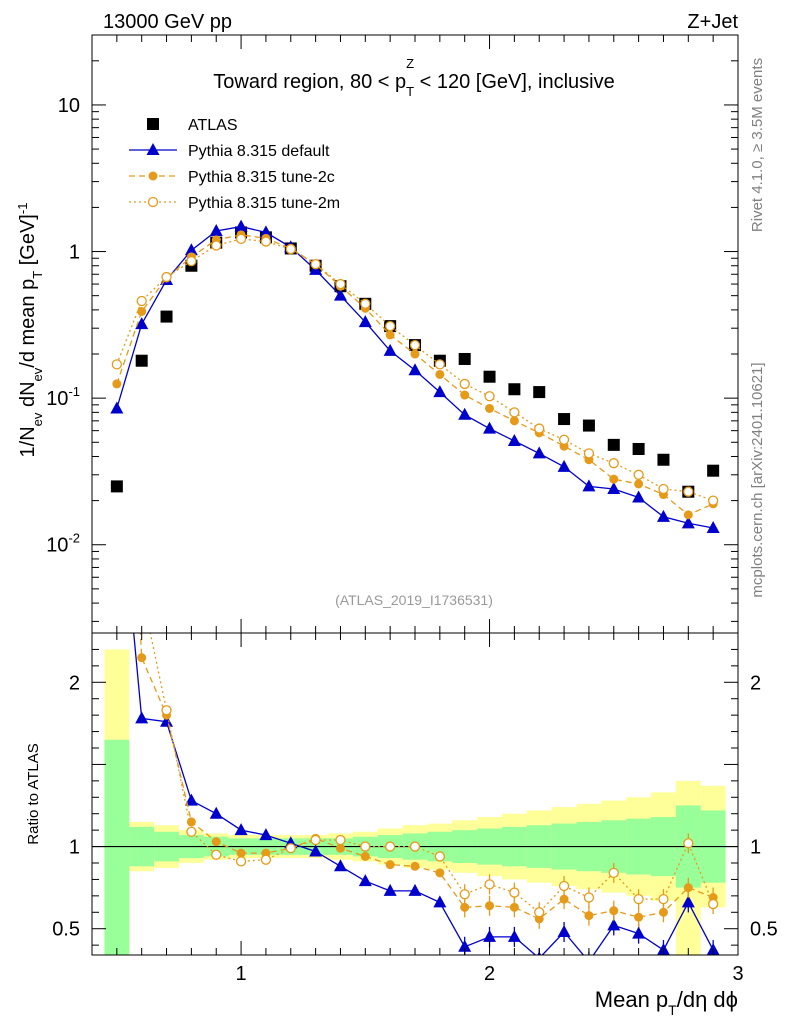 The width and height of the screenshot is (786, 1024). Describe the element at coordinates (28, 441) in the screenshot. I see `ylabel-a: 1/N` at that location.